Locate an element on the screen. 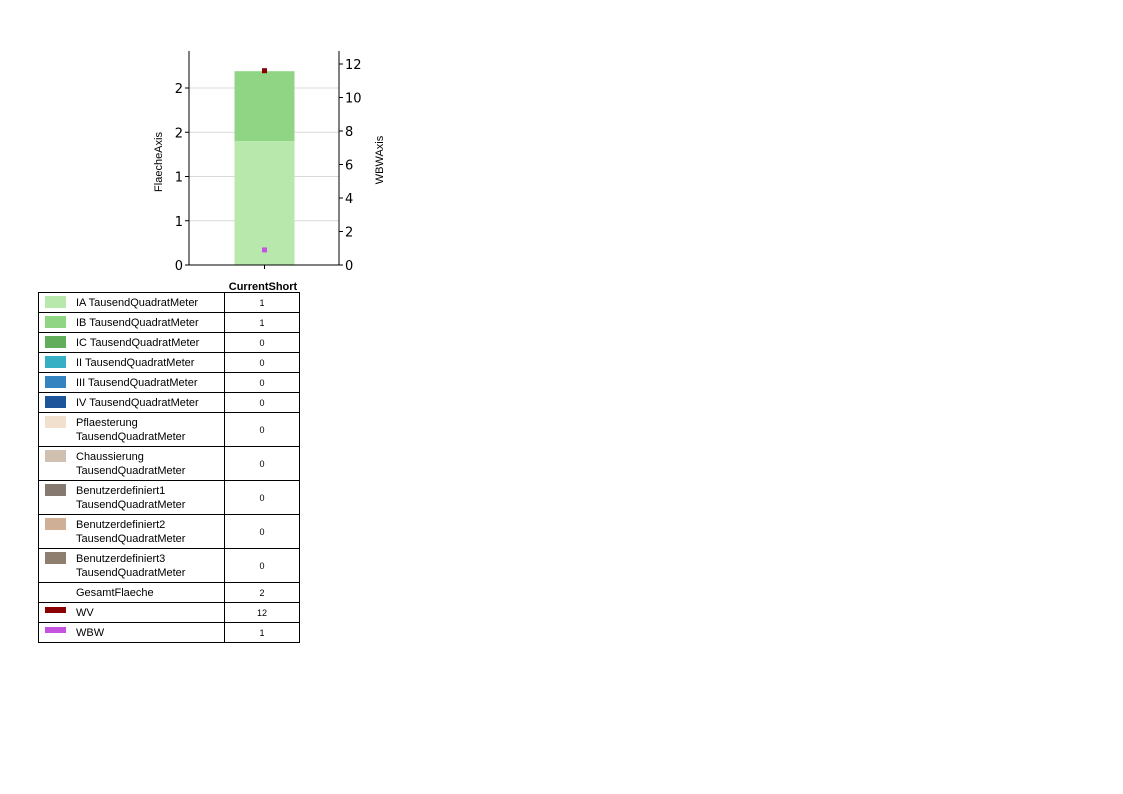  legend-name-cell: III TausendQuadratMeter is located at coordinates (131, 382).